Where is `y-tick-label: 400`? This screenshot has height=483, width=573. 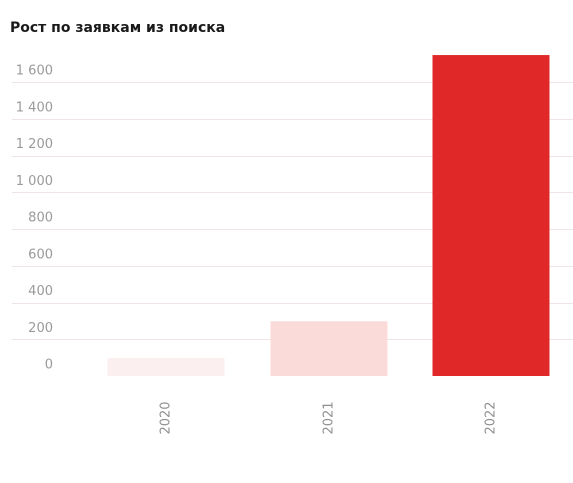 y-tick-label: 400 is located at coordinates (40, 291).